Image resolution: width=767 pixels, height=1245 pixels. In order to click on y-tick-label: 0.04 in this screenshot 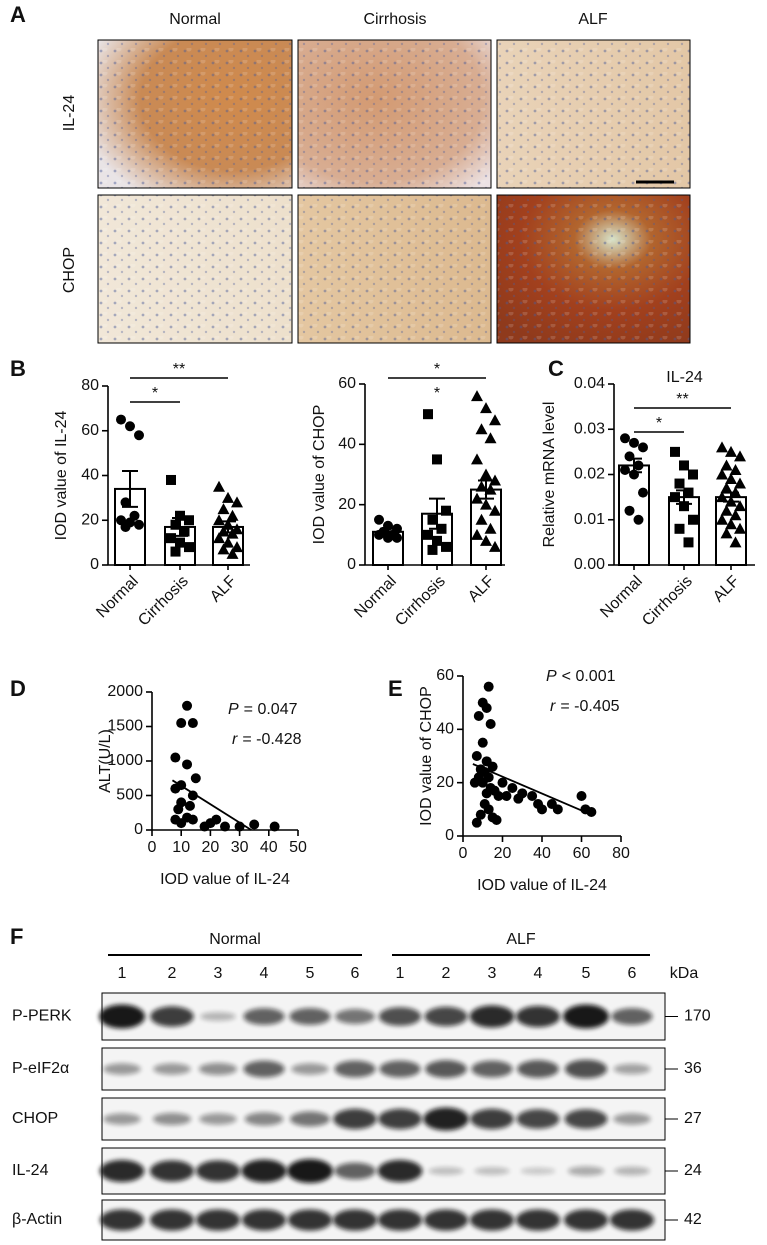, I will do `click(589, 383)`.